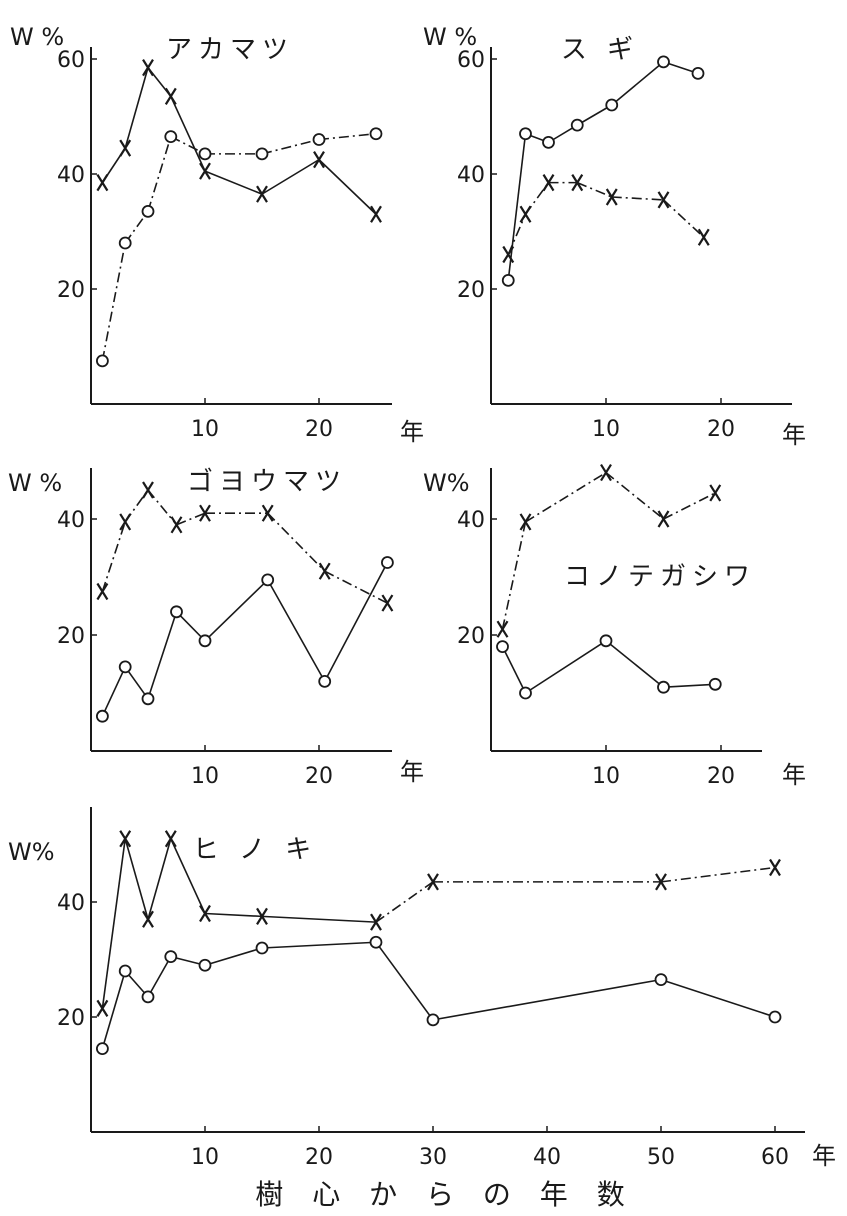  What do you see at coordinates (444, 1194) in the screenshot?
I see `x-axis-title: 樹 心 か ら の 年 数` at bounding box center [444, 1194].